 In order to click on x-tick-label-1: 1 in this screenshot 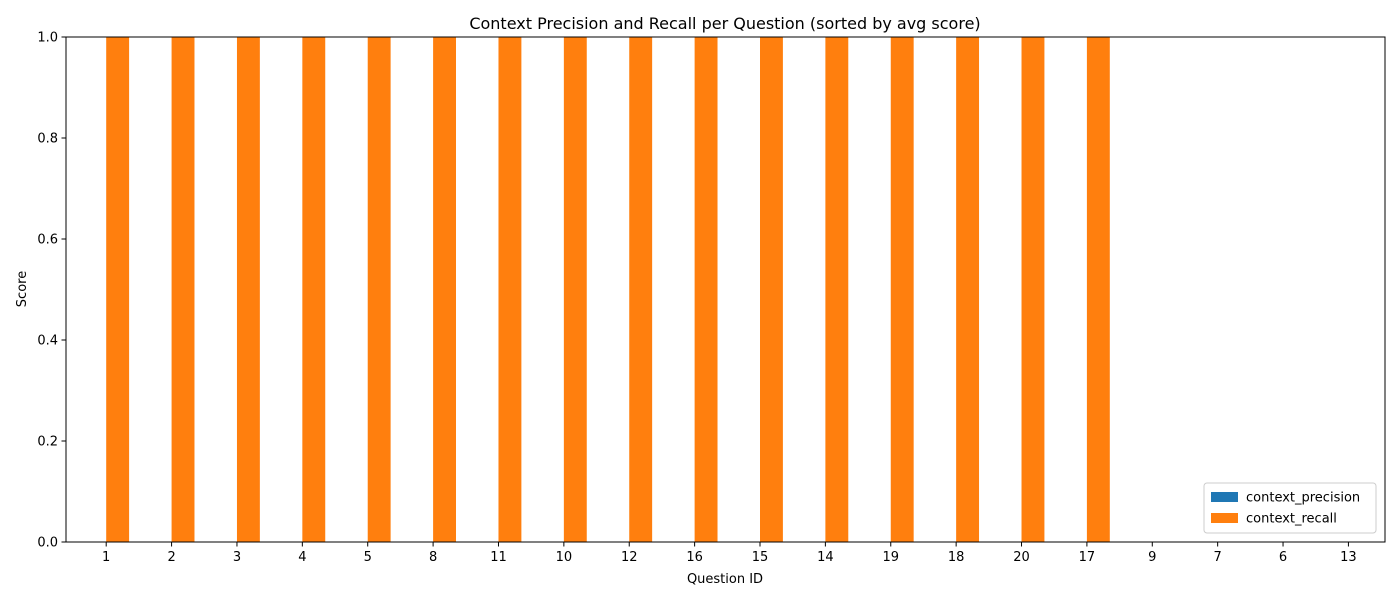, I will do `click(106, 557)`.